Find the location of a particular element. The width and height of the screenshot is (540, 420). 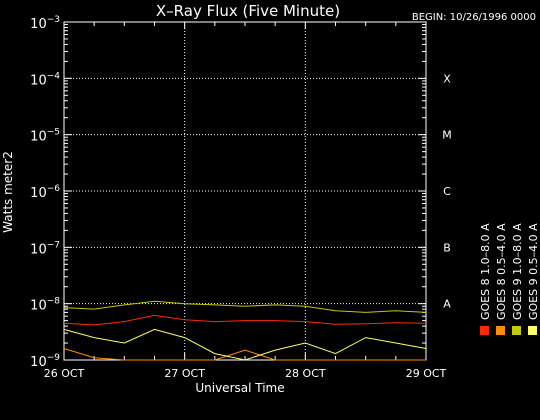

flare-class-label: C is located at coordinates (447, 191).